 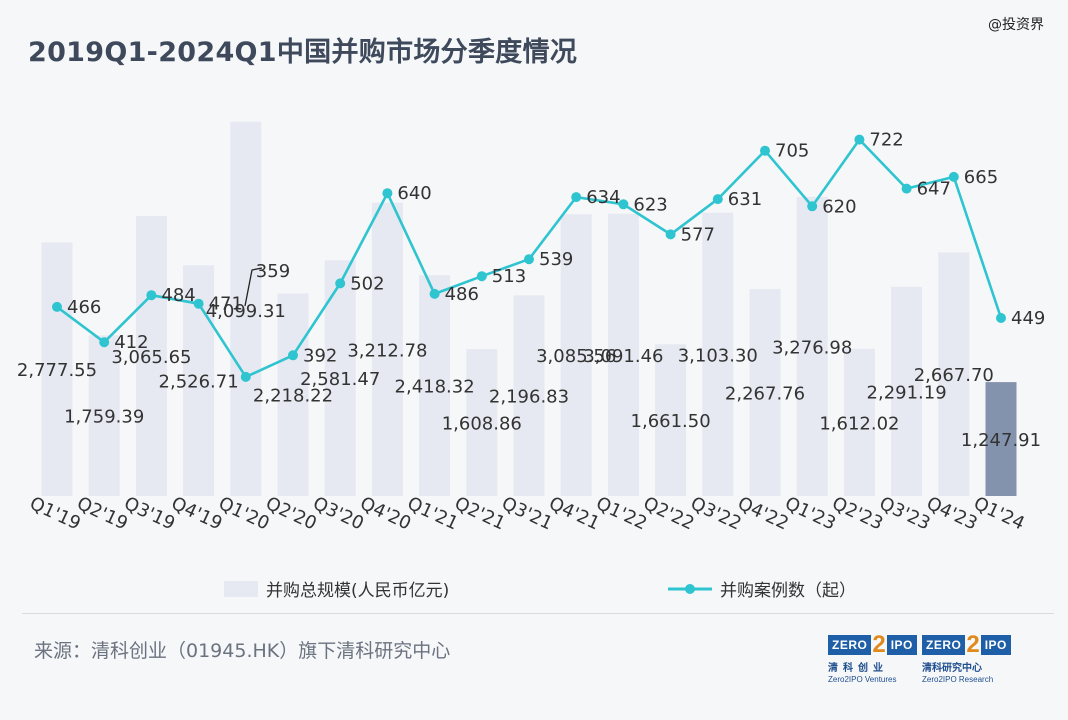 I want to click on x-tick-label-14: Q3'22, so click(x=715, y=514).